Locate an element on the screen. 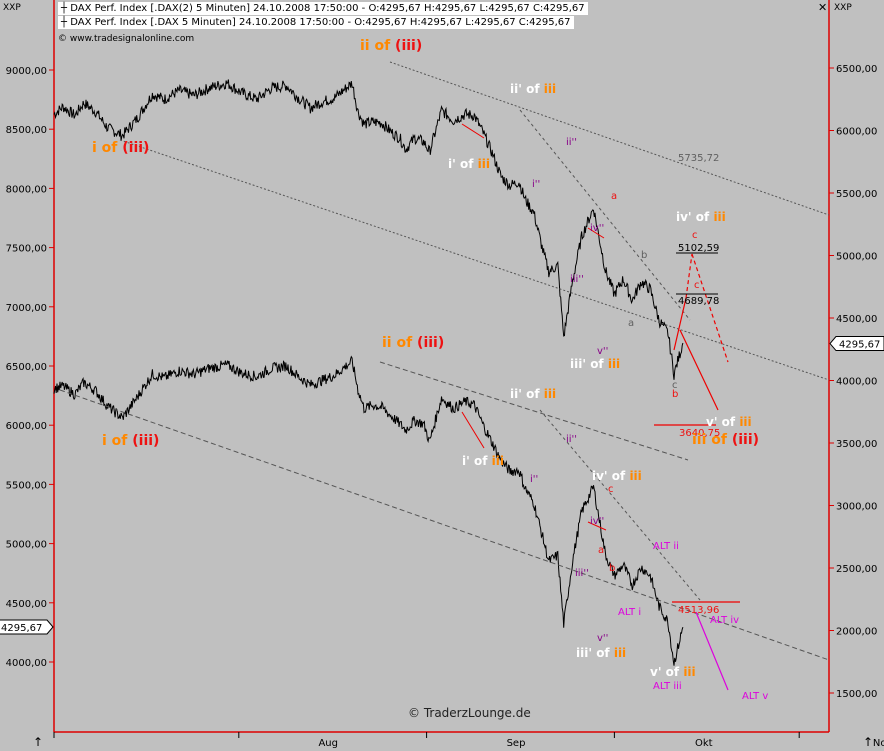 The height and width of the screenshot is (751, 884). wave-label-upper: v'' is located at coordinates (602, 351).